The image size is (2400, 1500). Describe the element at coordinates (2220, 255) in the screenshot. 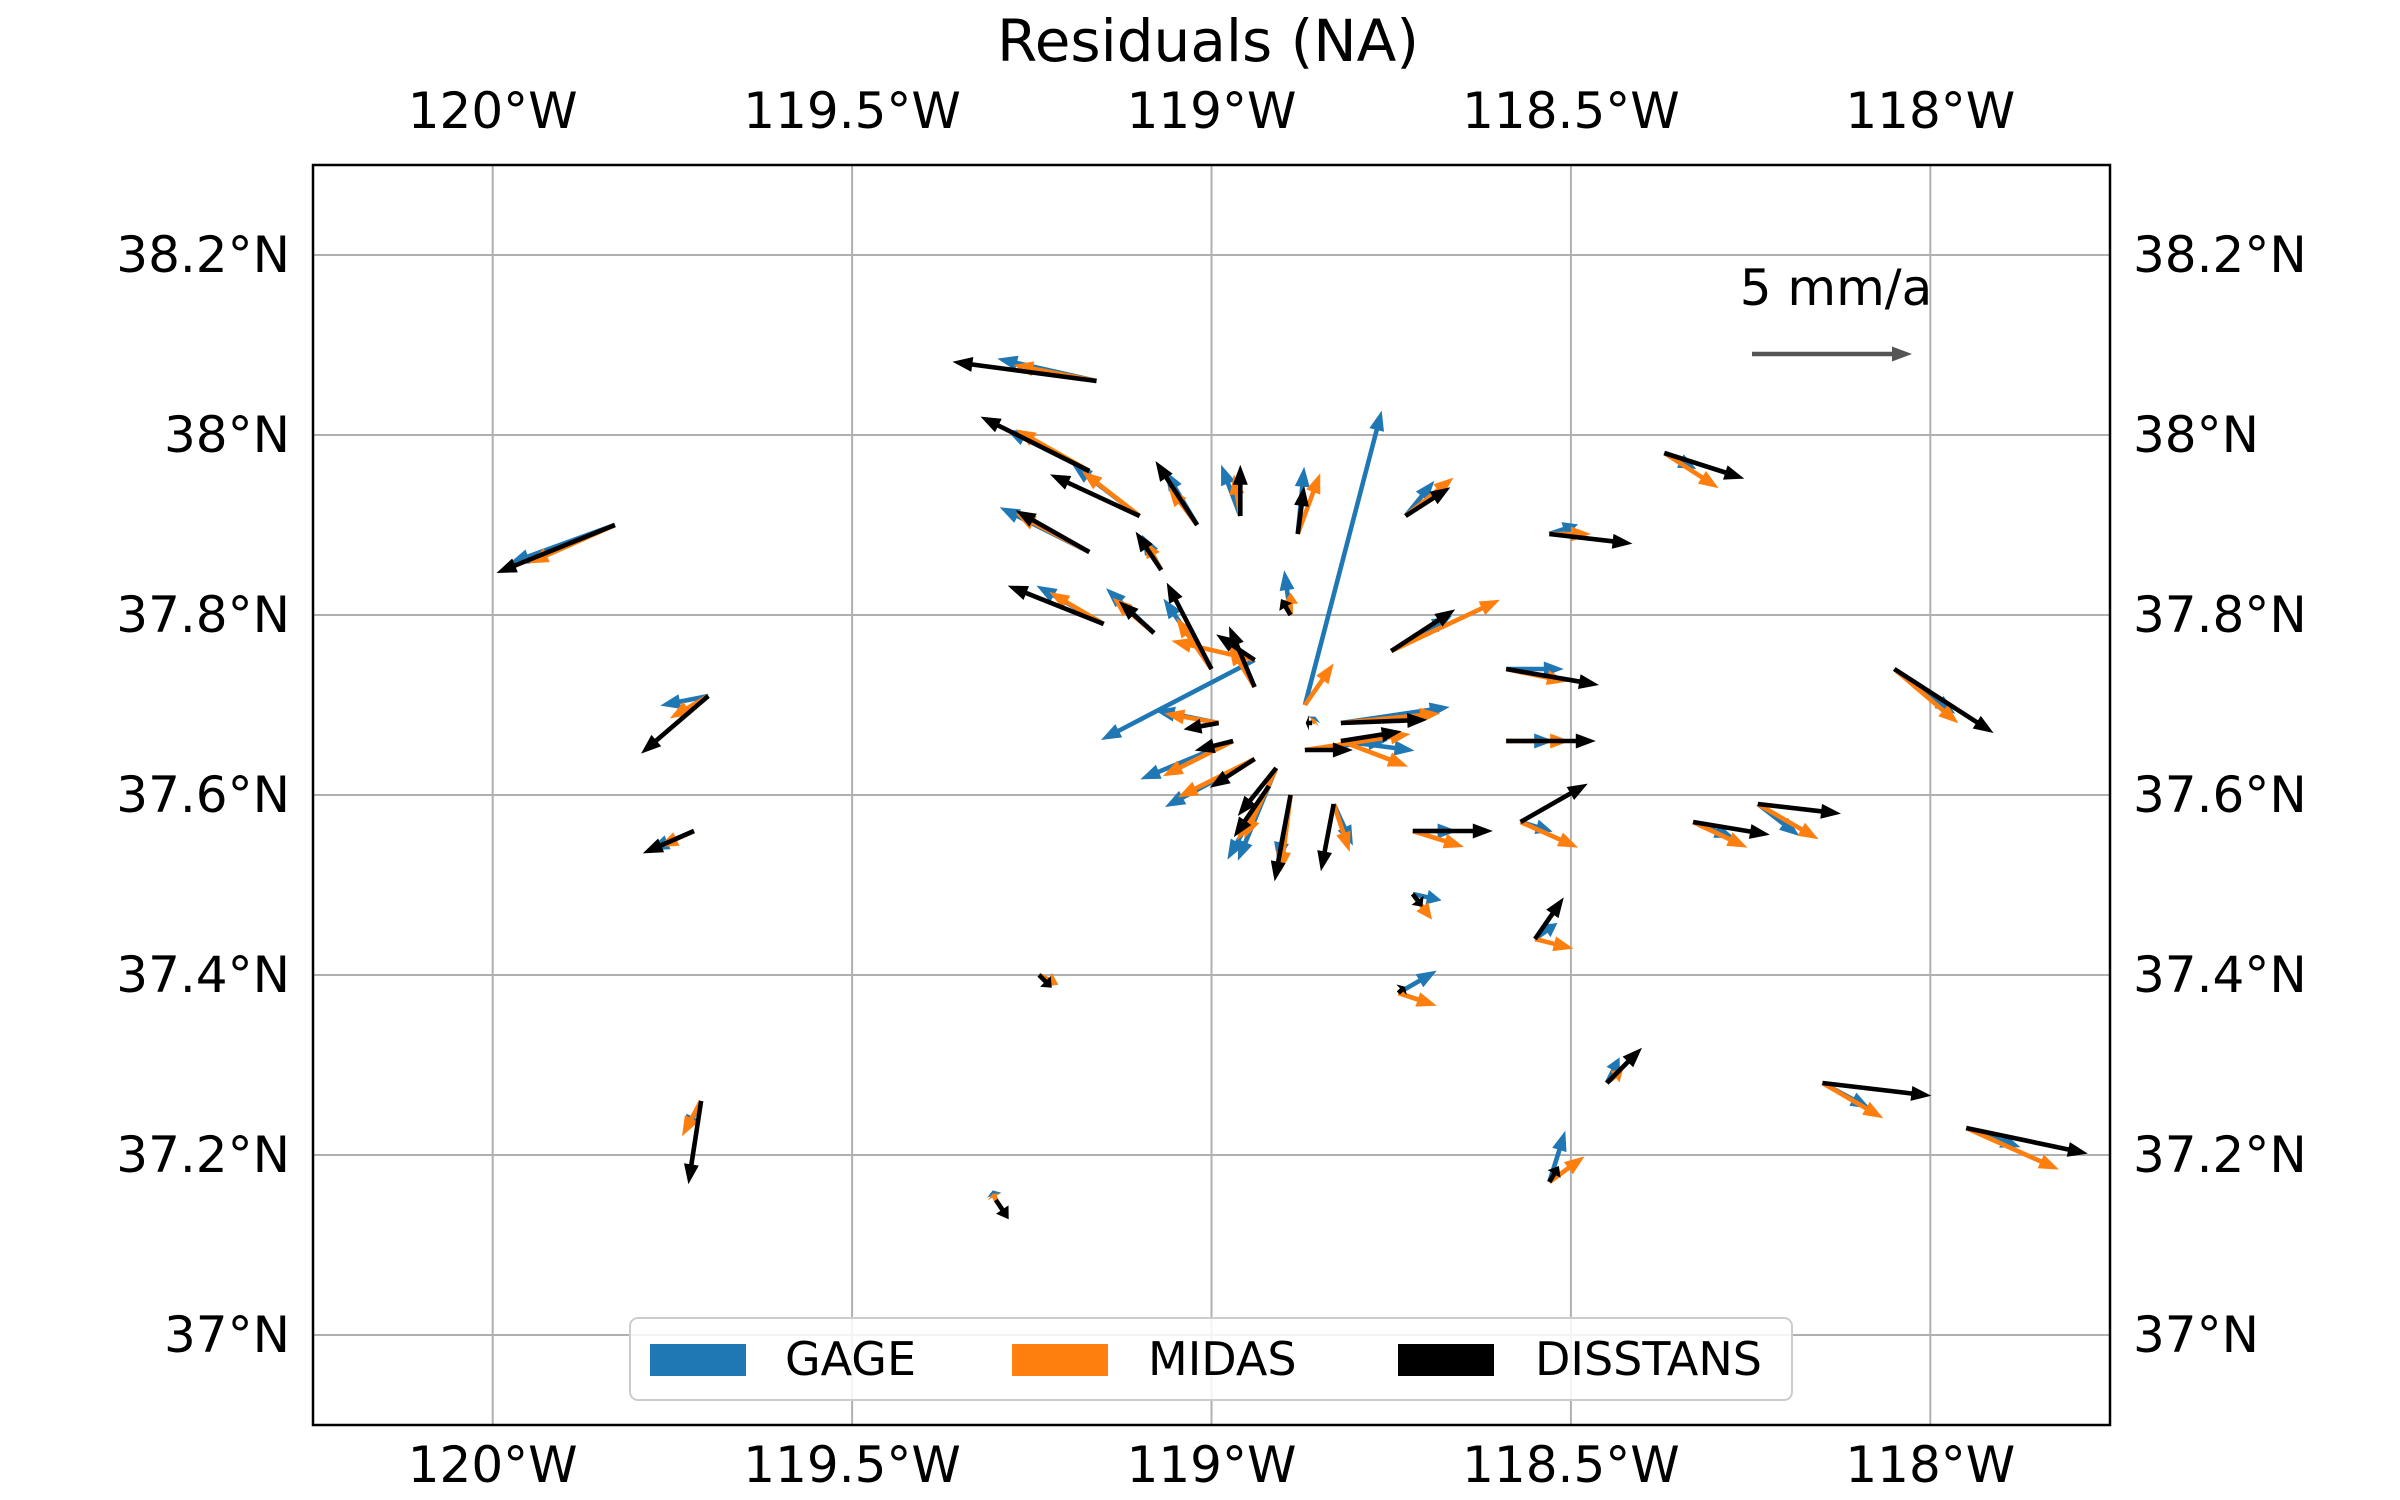

I see `lat-tick-label-right: 38.2°N` at that location.